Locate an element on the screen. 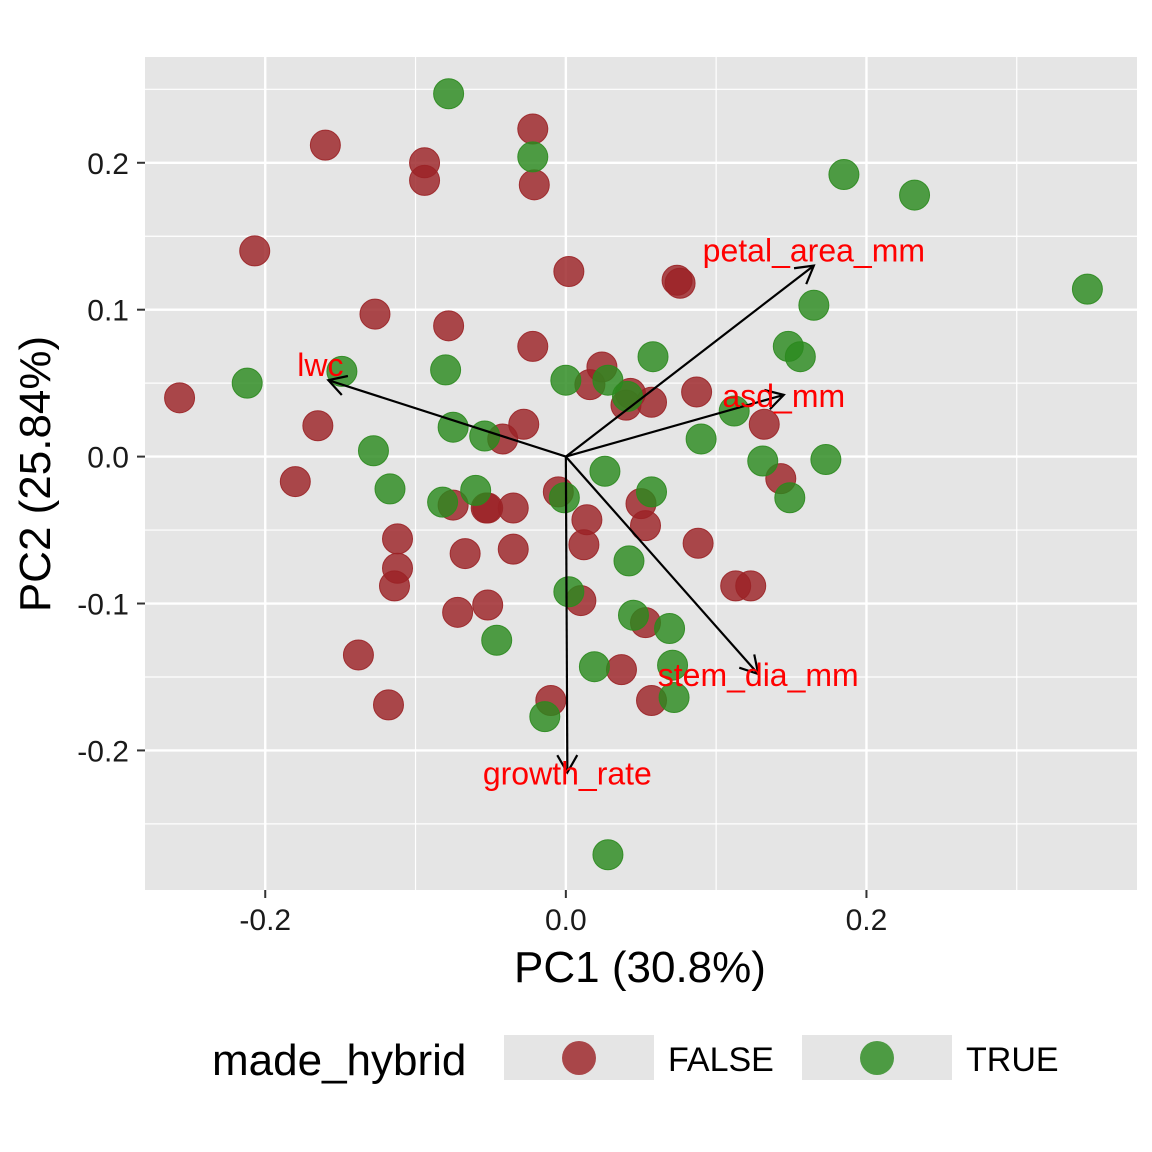 This screenshot has width=1152, height=1152. loading-arrow-lwc is located at coordinates (447, 418).